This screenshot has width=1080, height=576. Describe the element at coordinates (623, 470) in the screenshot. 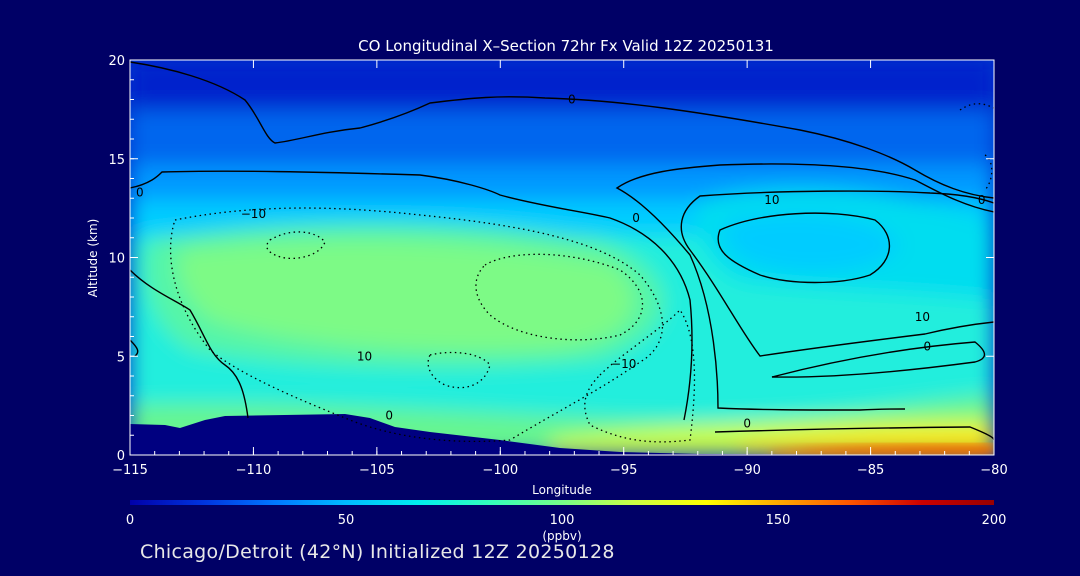

I see `x-tick-label: −95` at that location.